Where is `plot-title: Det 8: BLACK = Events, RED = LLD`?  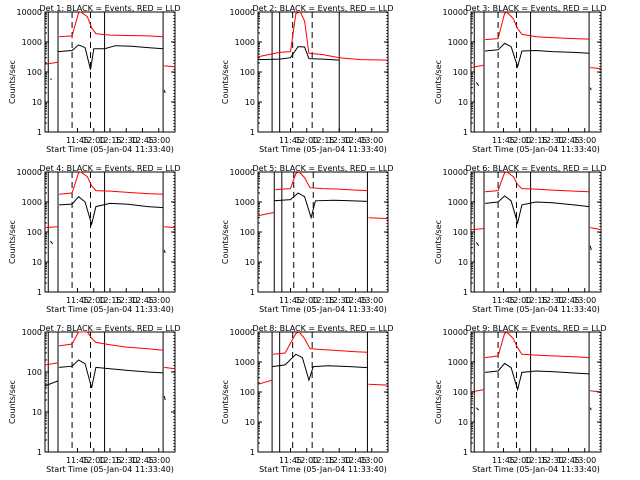
plot-title: Det 8: BLACK = Events, RED = LLD is located at coordinates (323, 328).